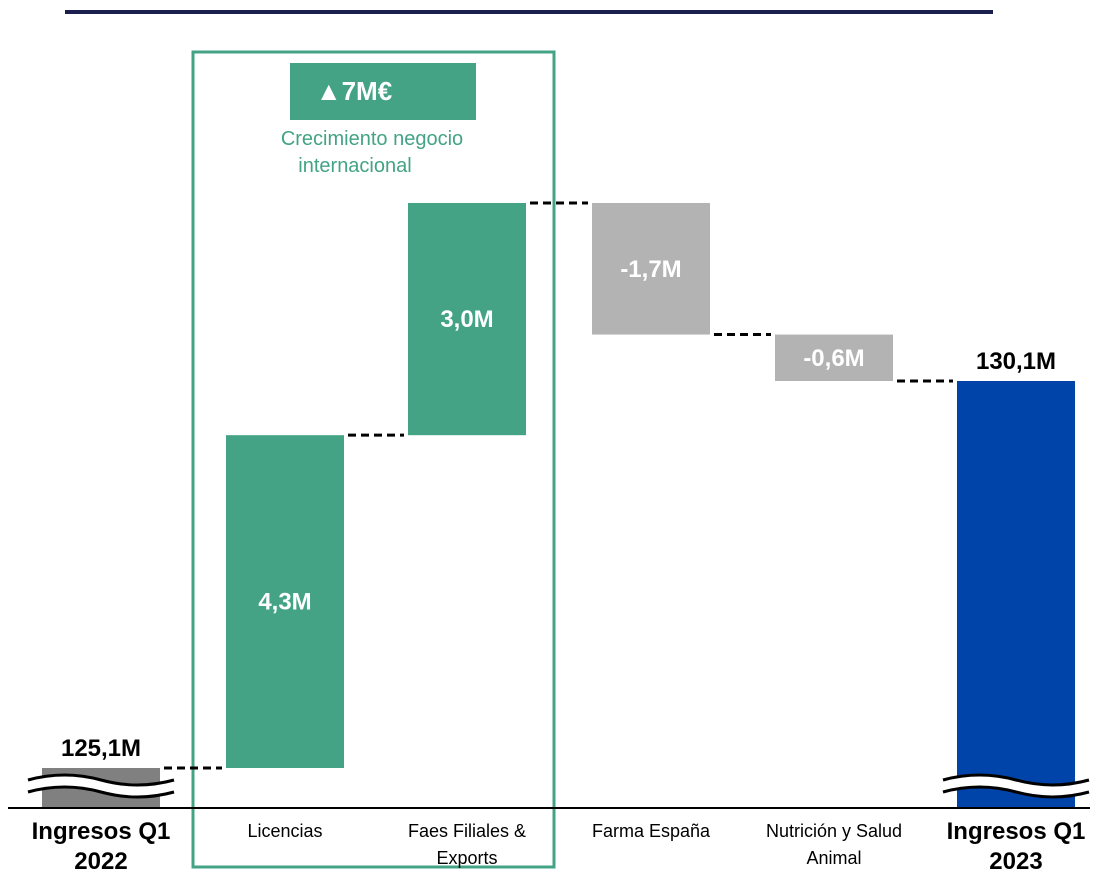 The image size is (1098, 875). I want to click on category-label-5-0: Ingresos Q1, so click(1016, 831).